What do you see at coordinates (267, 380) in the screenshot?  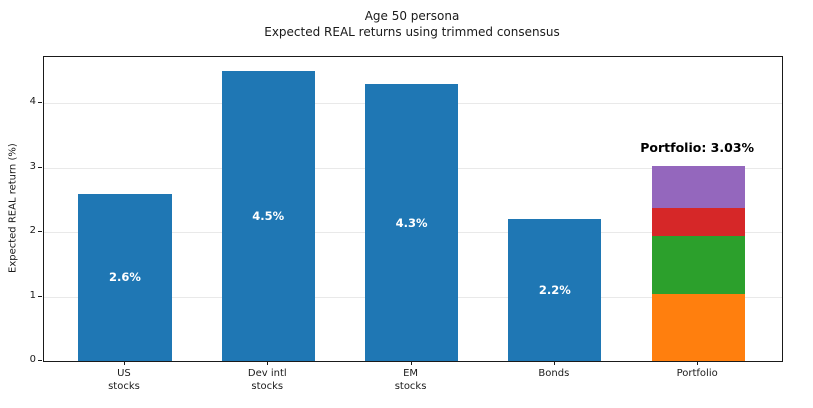 I see `x-tick-label-dev-intl-stocks: Dev intl stocks` at bounding box center [267, 380].